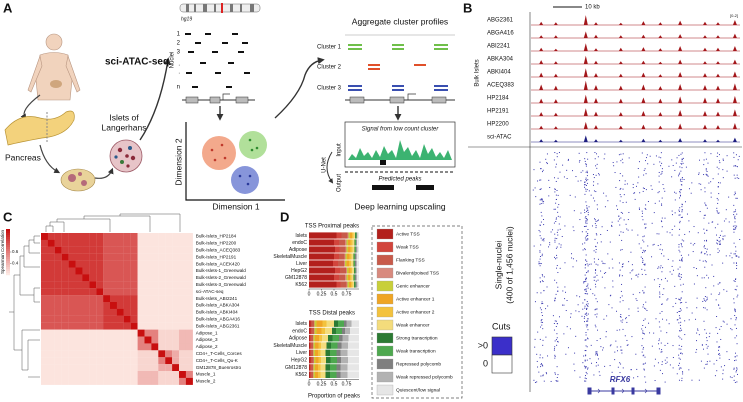 This screenshot has width=743, height=402. I want to click on legend-label: Flanking TSS, so click(410, 260).